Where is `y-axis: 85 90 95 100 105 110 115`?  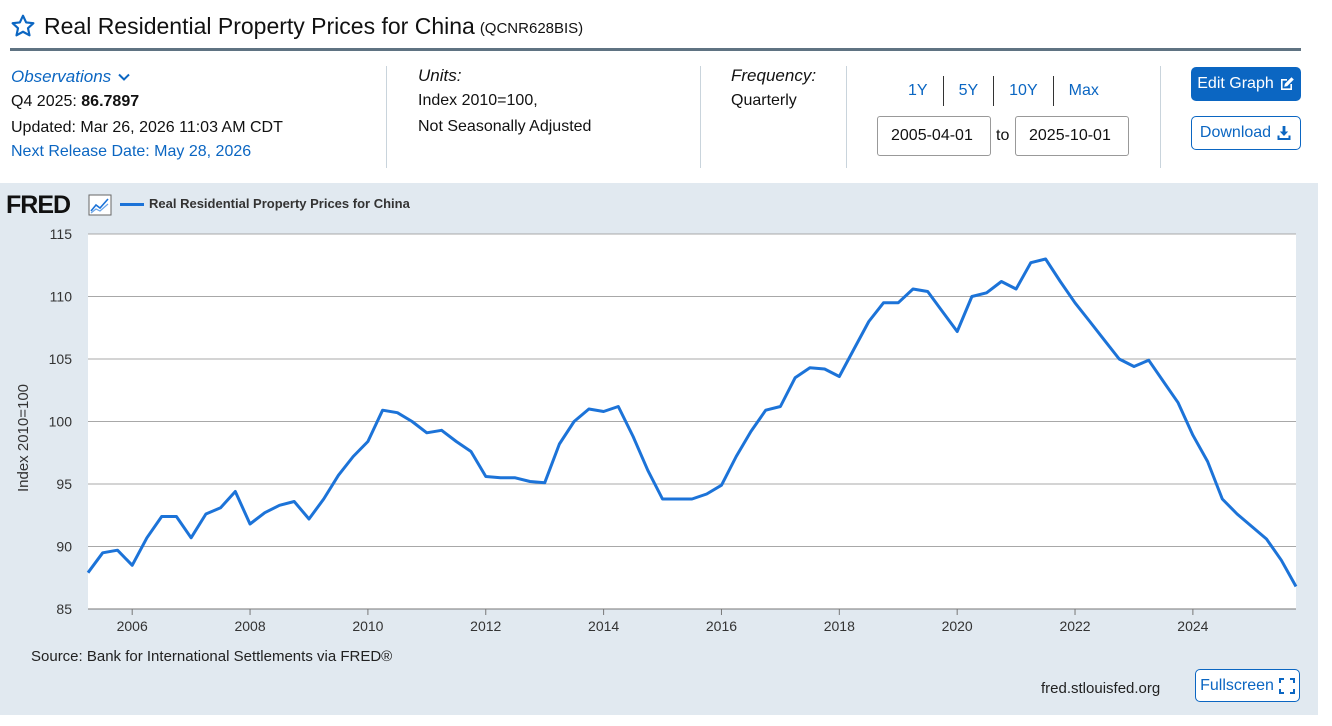
y-axis: 85 90 95 100 105 110 115 is located at coordinates (61, 421).